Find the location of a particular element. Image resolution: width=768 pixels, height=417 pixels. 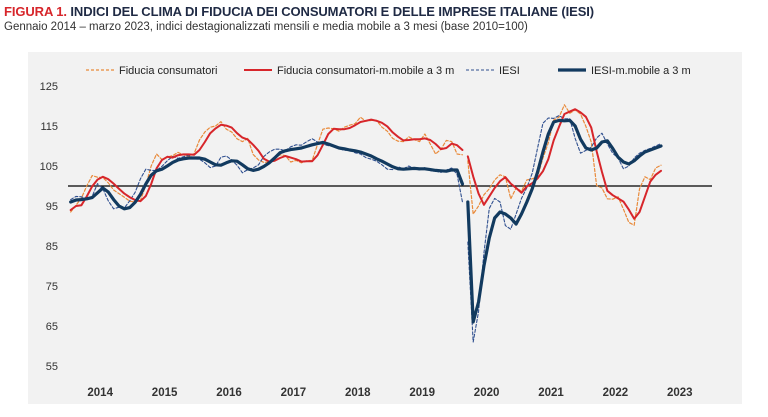

y-tick-label: 95 is located at coordinates (52, 207).